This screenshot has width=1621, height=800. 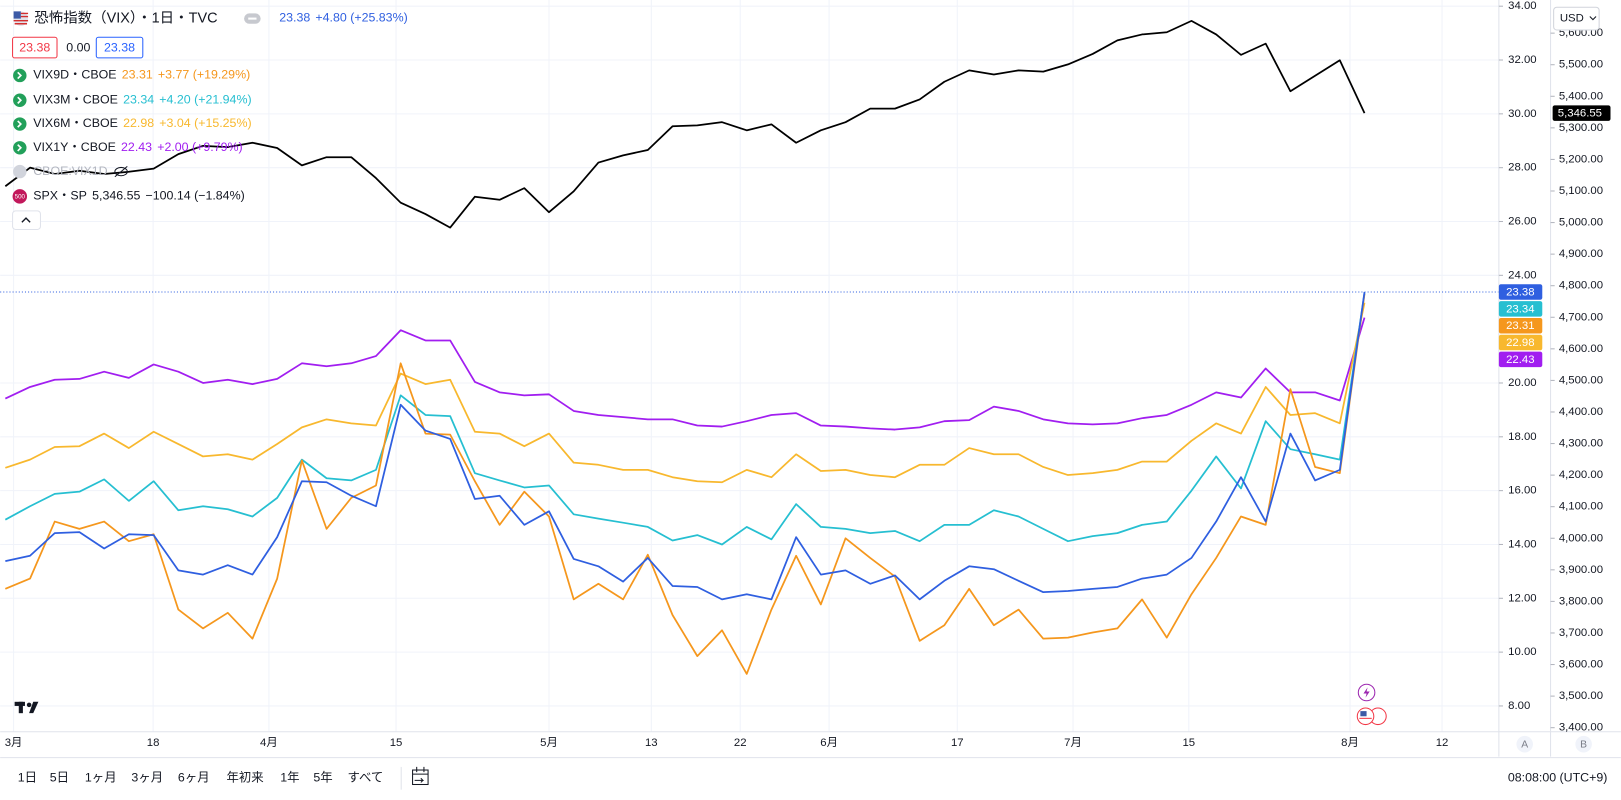 What do you see at coordinates (1558, 778) in the screenshot?
I see `clock: 08:08:00 (UTC+9)` at bounding box center [1558, 778].